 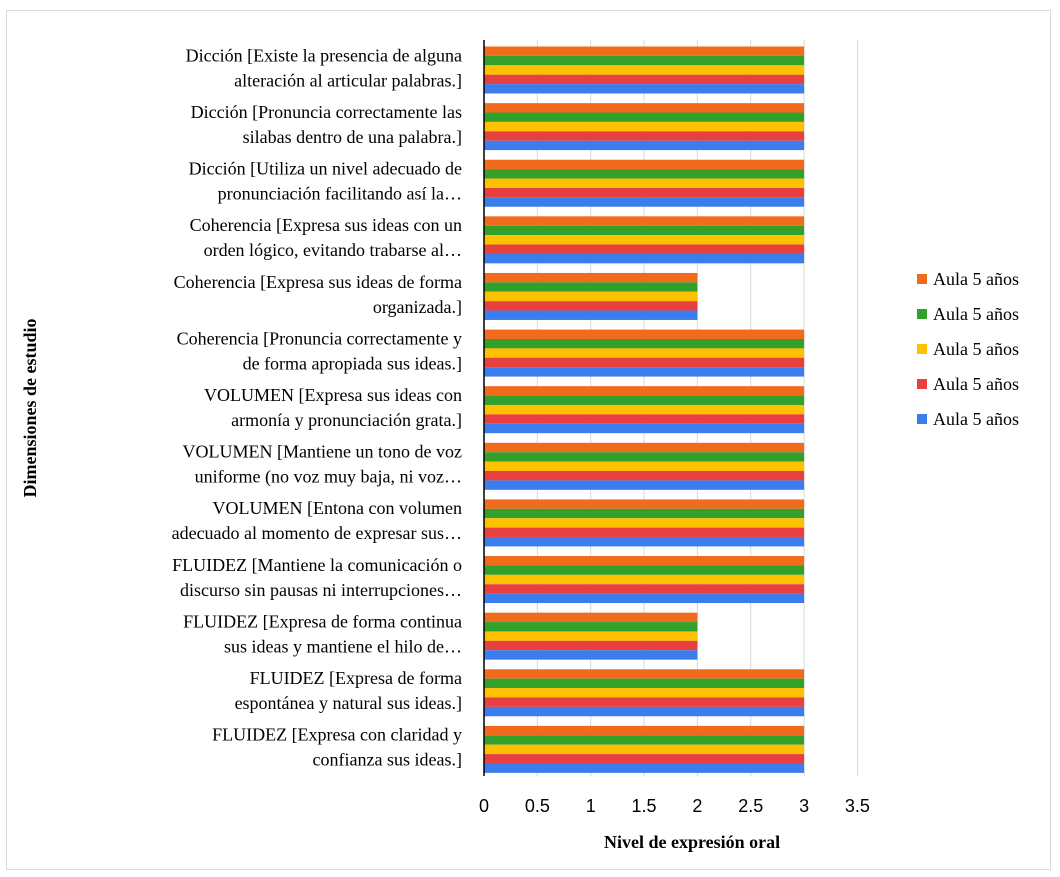 What do you see at coordinates (591, 806) in the screenshot?
I see `x-tick-label: 1` at bounding box center [591, 806].